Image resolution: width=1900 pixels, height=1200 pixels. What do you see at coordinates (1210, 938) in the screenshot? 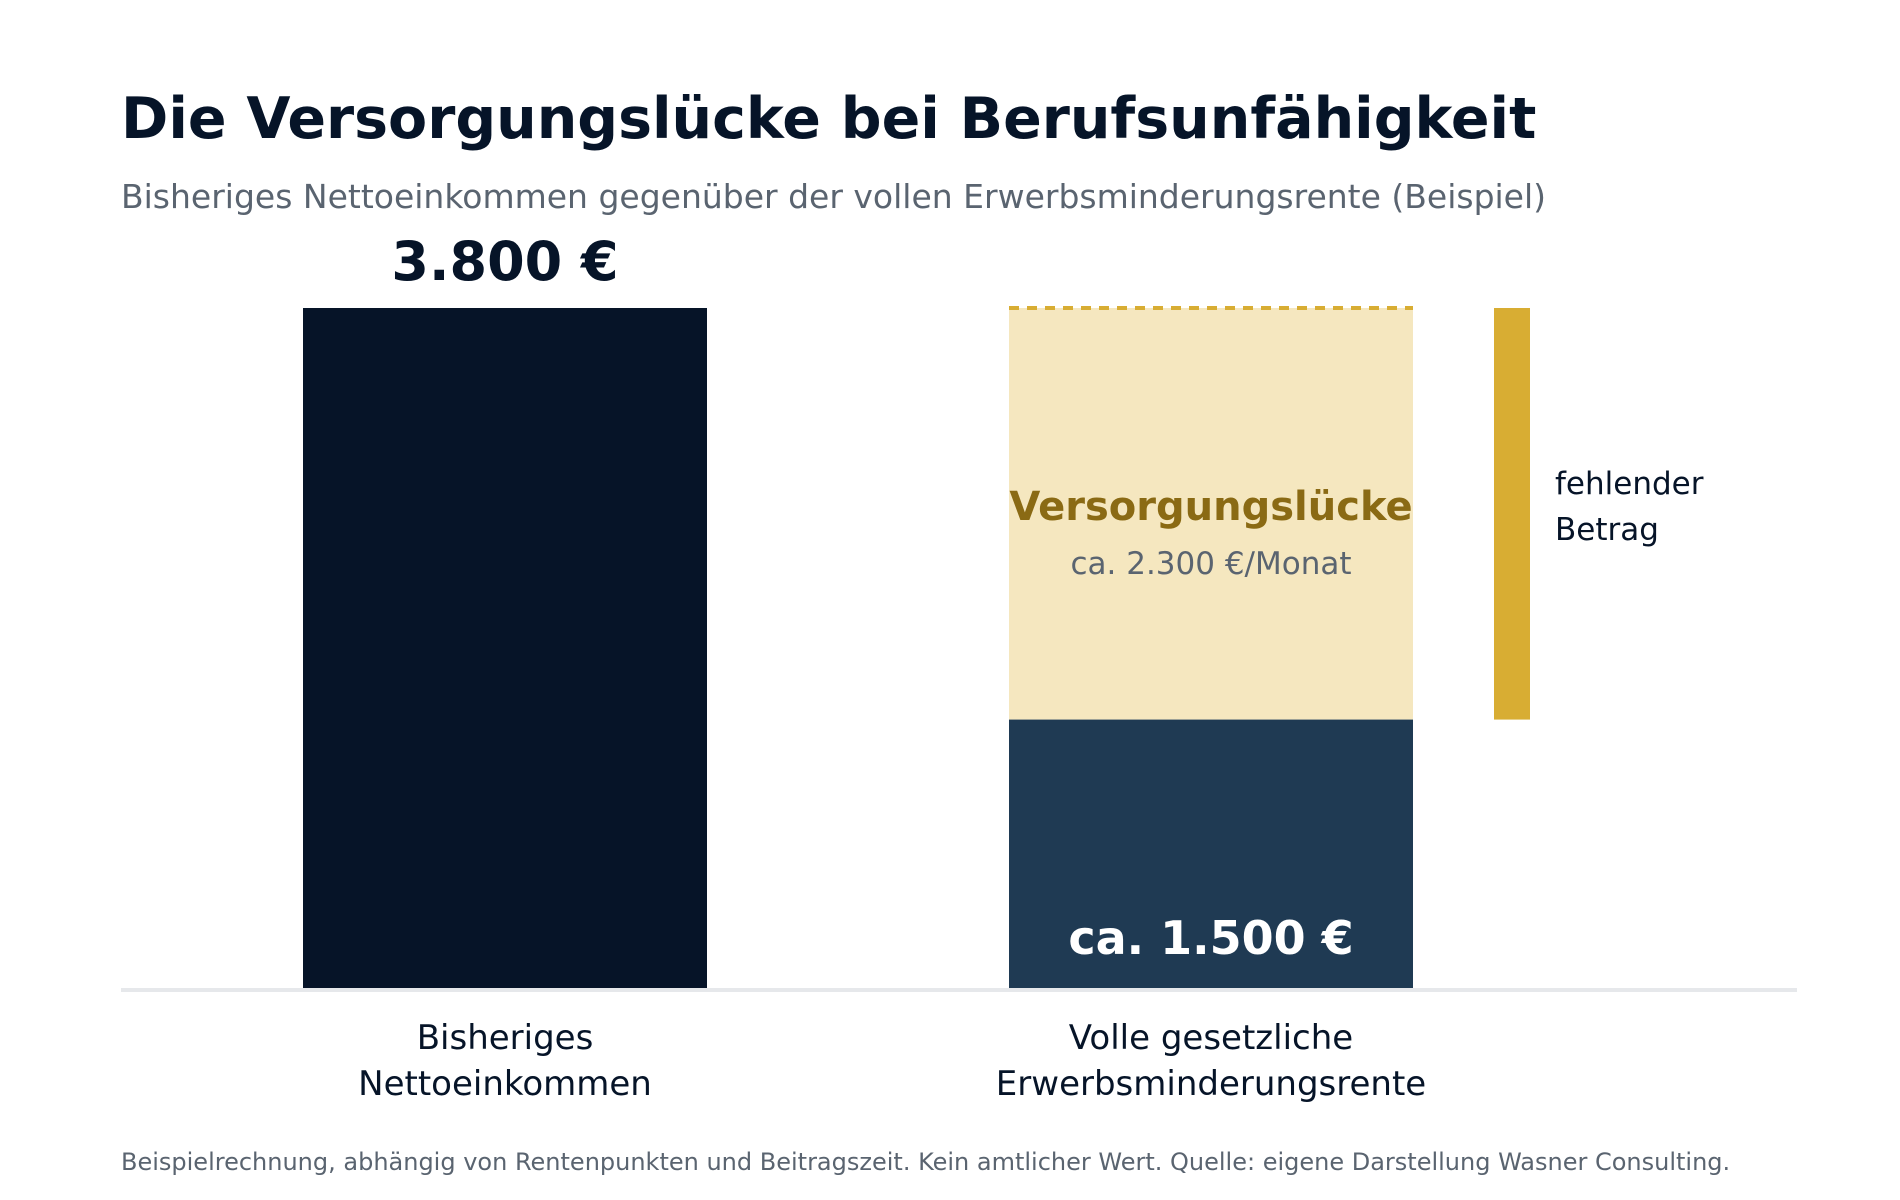
I see `pension-value-label: ca. 1.500 €` at bounding box center [1210, 938].